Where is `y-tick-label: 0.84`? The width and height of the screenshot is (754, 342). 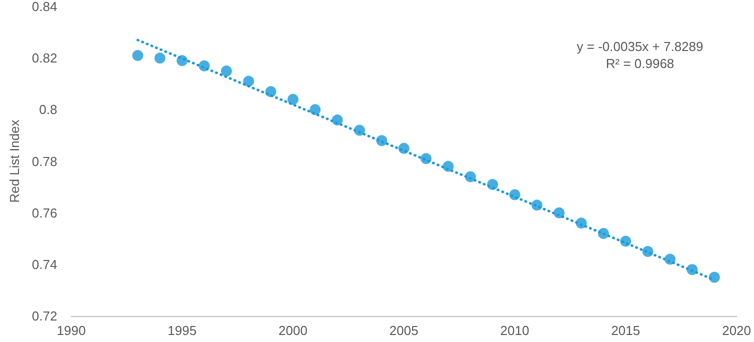 y-tick-label: 0.84 is located at coordinates (45, 7).